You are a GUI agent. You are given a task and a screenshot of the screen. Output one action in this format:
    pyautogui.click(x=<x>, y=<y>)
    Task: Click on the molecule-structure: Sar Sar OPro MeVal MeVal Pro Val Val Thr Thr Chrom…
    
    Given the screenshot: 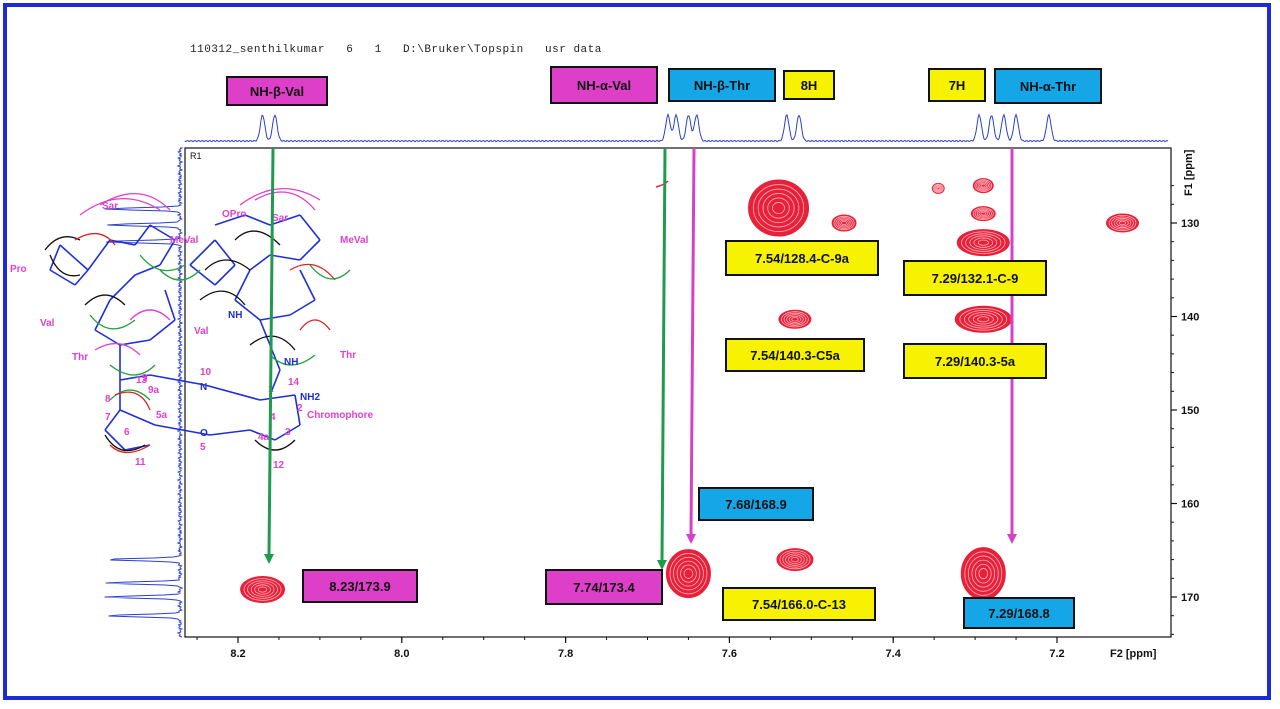 What is the action you would take?
    pyautogui.click(x=192, y=329)
    